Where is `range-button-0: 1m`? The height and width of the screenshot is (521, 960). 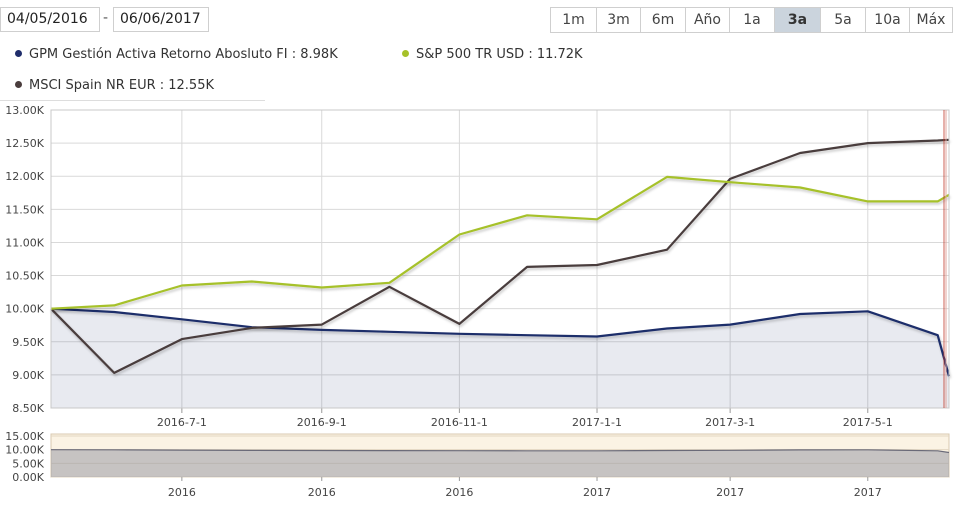
range-button-0: 1m is located at coordinates (573, 20).